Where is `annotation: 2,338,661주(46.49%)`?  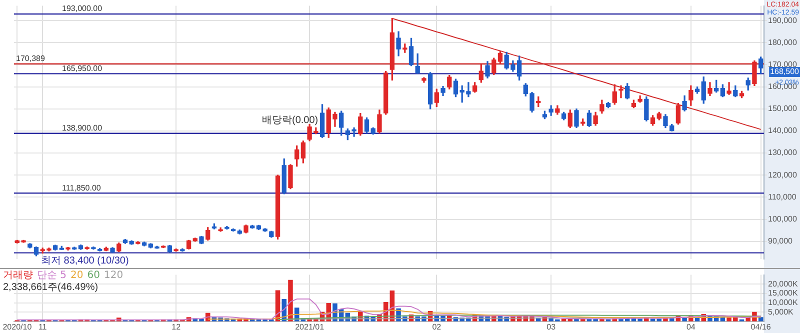
annotation: 2,338,661주(46.49%) is located at coordinates (50, 287).